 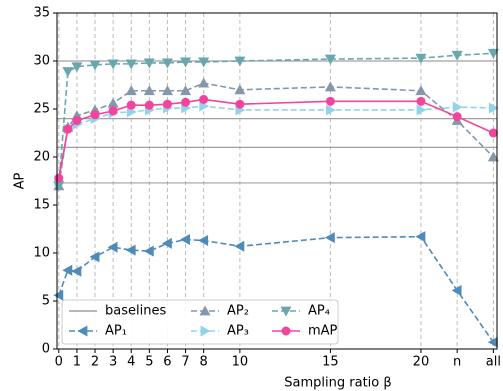 I want to click on y-tick-label: 10, so click(x=41, y=253).